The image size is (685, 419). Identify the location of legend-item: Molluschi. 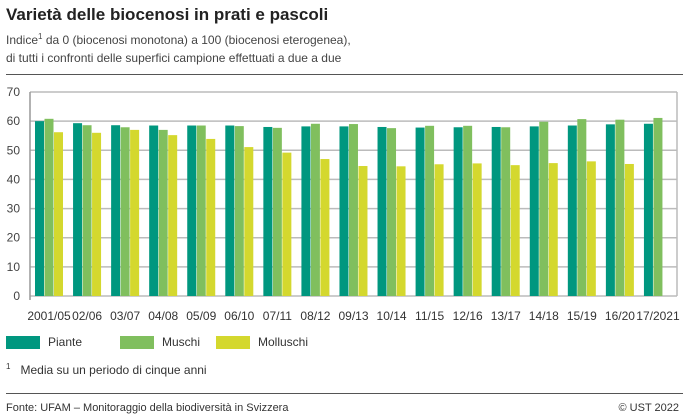
(262, 342).